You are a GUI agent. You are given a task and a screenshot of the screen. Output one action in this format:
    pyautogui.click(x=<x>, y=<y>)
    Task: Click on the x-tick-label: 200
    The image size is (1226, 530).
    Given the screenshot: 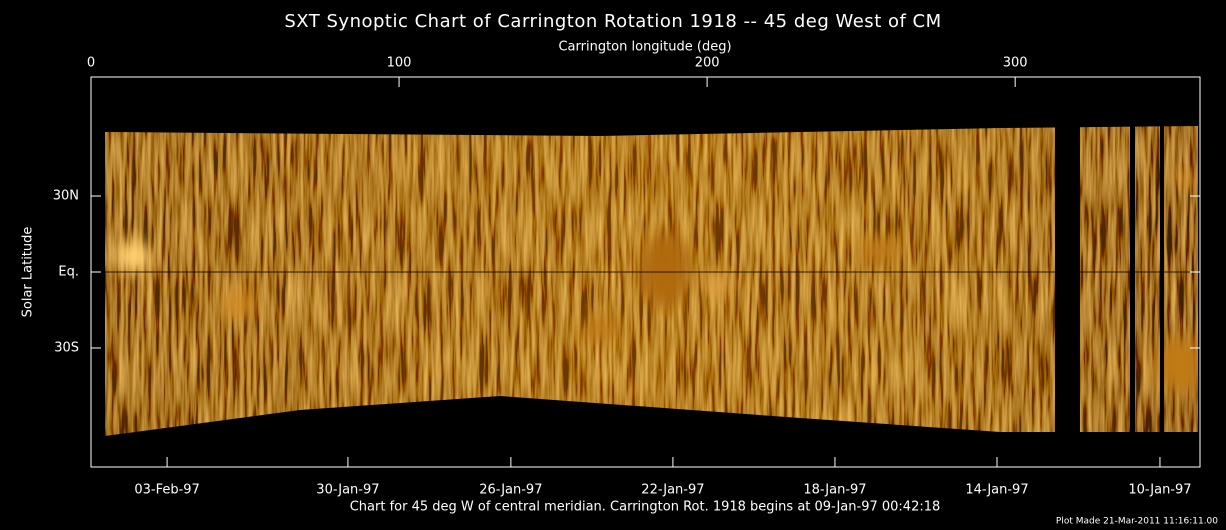 What is the action you would take?
    pyautogui.click(x=707, y=63)
    